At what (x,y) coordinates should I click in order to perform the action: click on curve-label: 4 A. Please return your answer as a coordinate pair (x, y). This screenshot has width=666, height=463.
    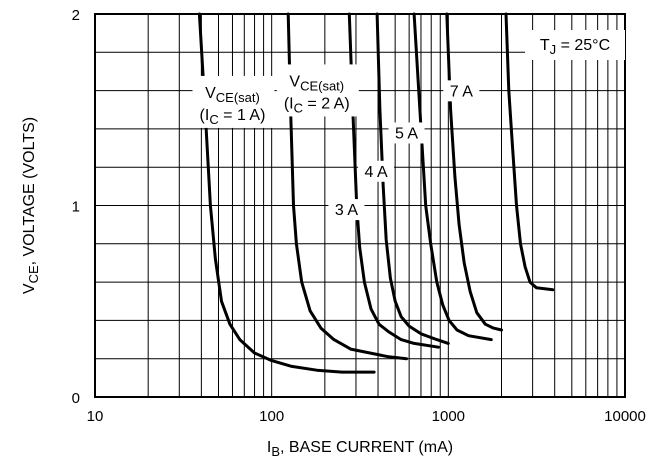
    Looking at the image, I should click on (376, 172).